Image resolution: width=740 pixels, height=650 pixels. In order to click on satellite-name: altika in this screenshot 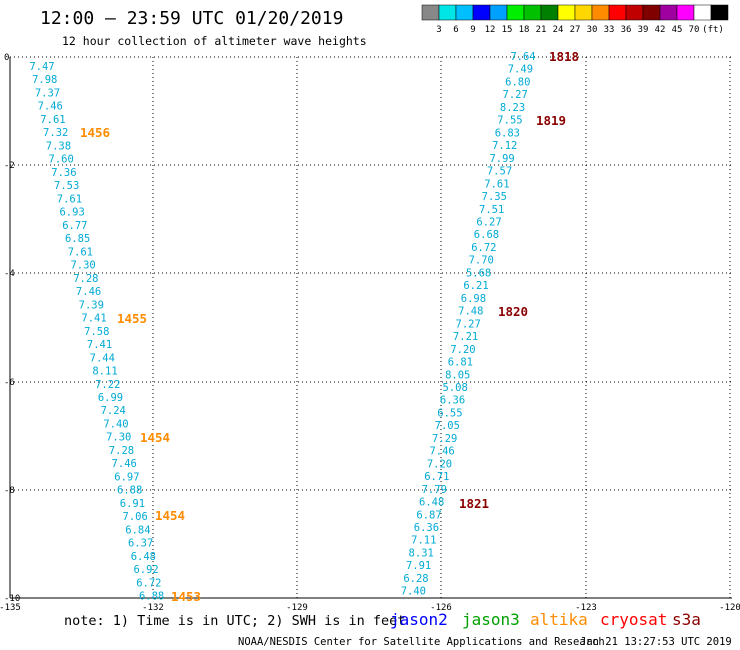, I will do `click(559, 619)`.